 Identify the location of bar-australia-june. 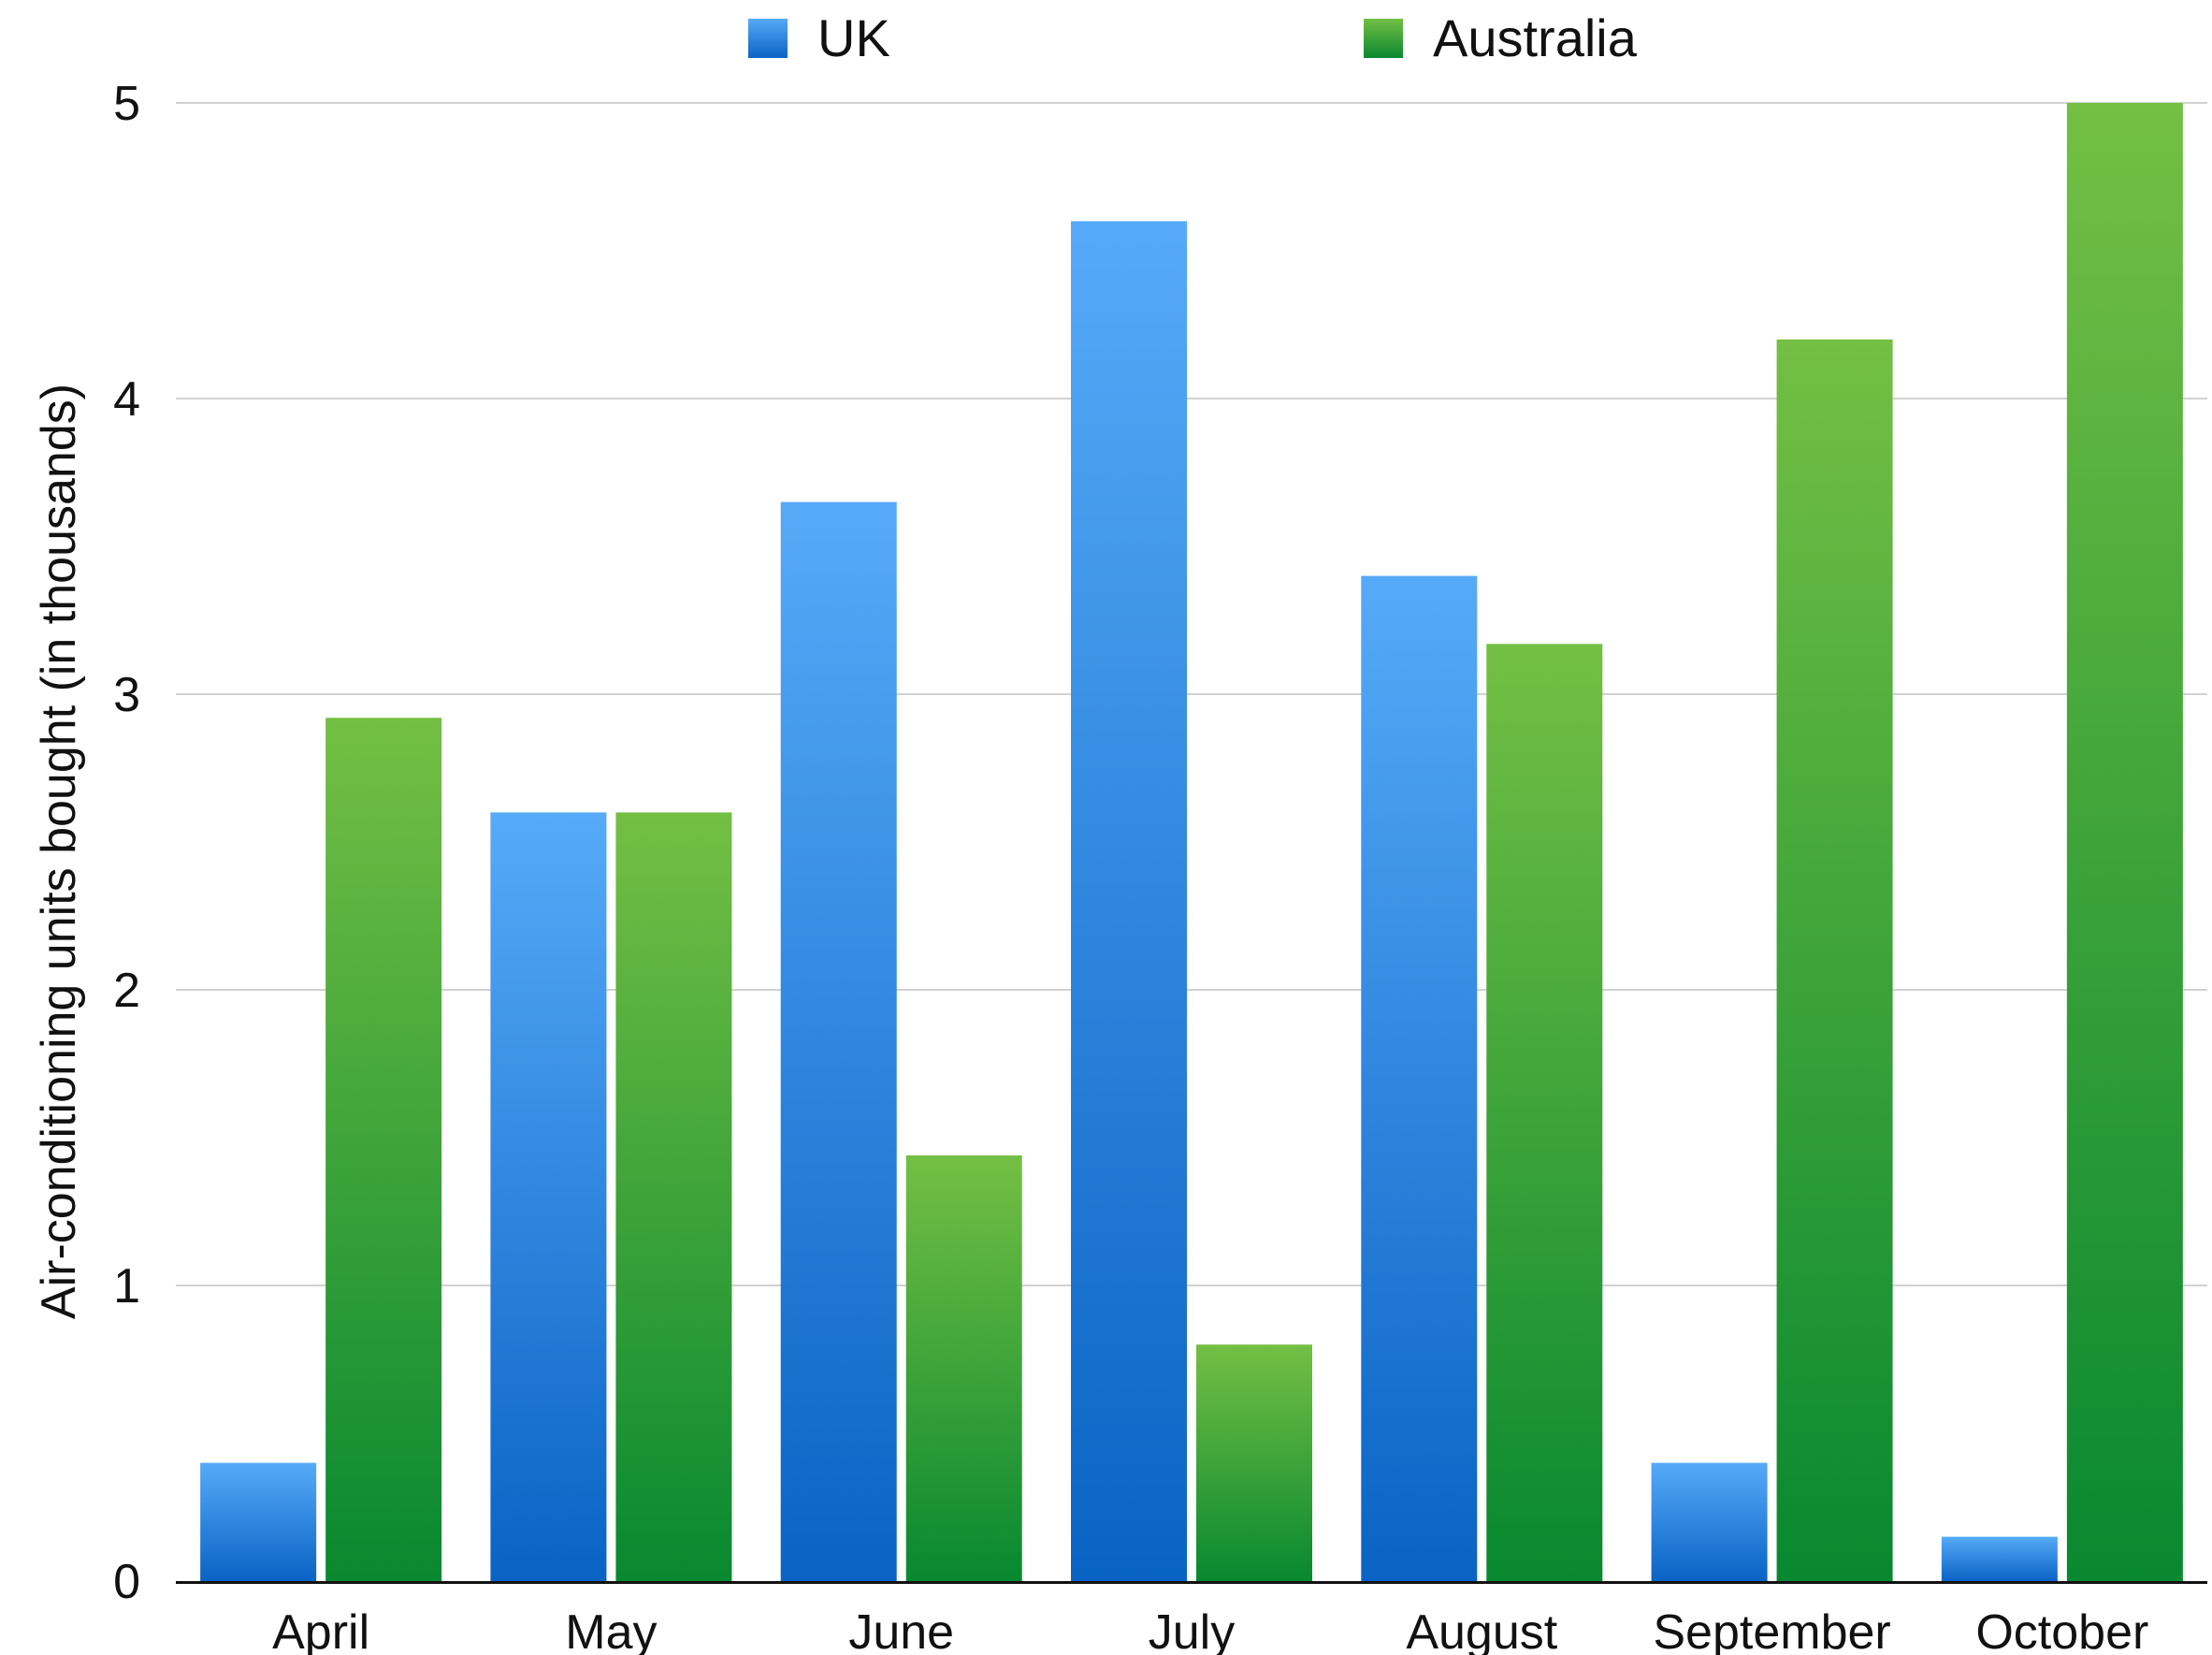
(964, 1367).